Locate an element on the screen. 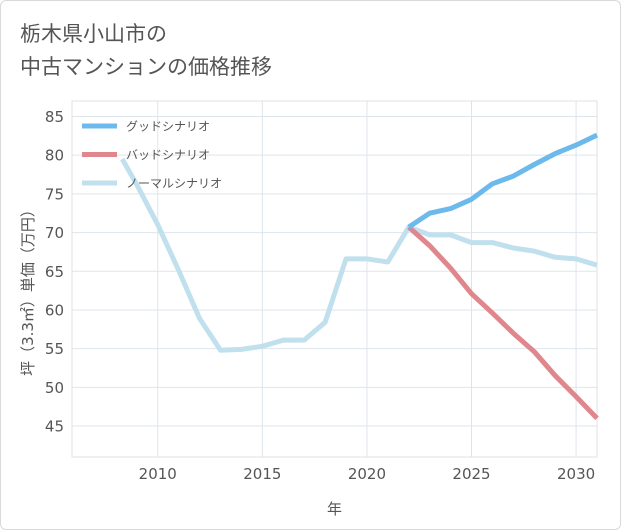 This screenshot has height=530, width=621. x-axis-title: 年 is located at coordinates (334, 509).